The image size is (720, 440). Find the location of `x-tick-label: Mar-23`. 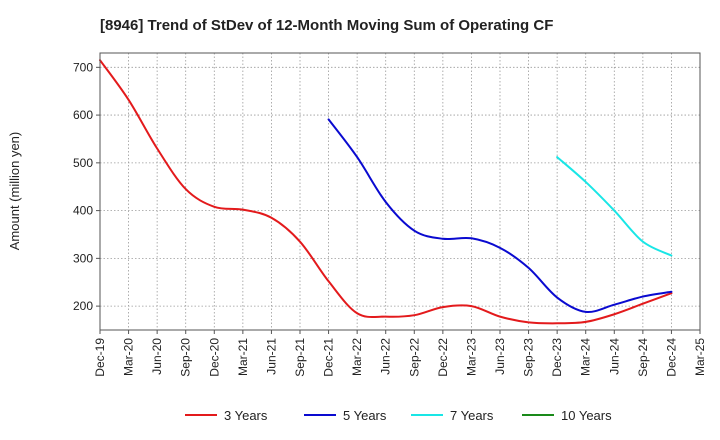

x-tick-label: Mar-23 is located at coordinates (471, 357).